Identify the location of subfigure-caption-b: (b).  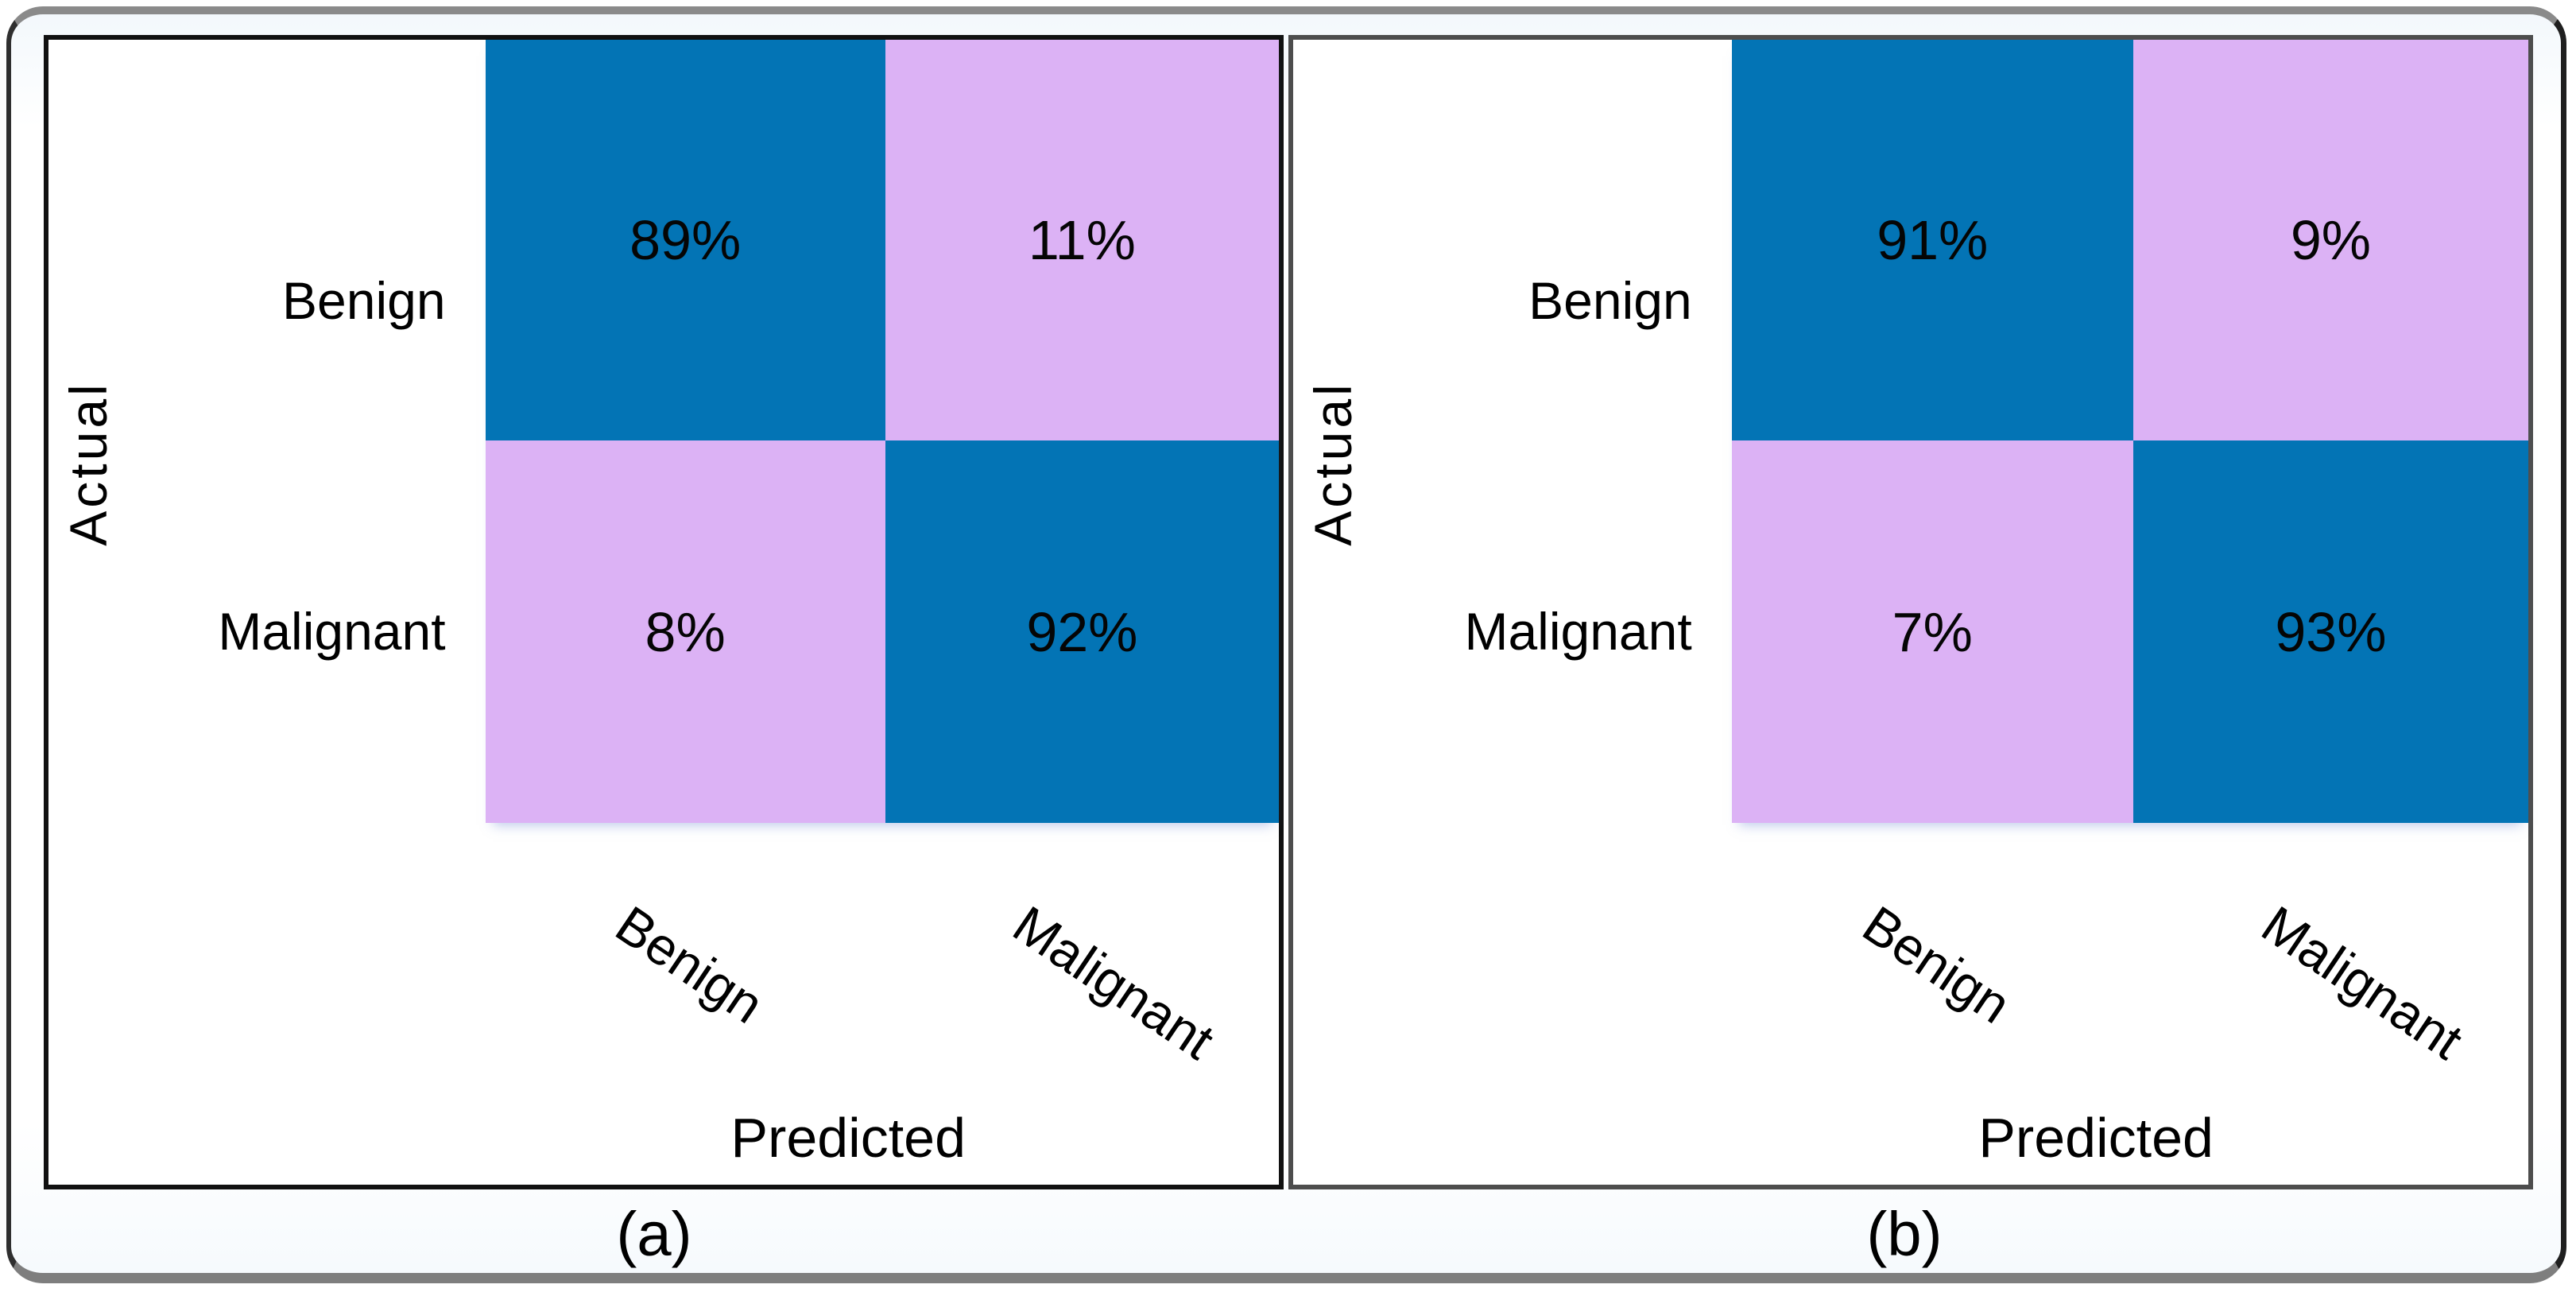
(1905, 1233).